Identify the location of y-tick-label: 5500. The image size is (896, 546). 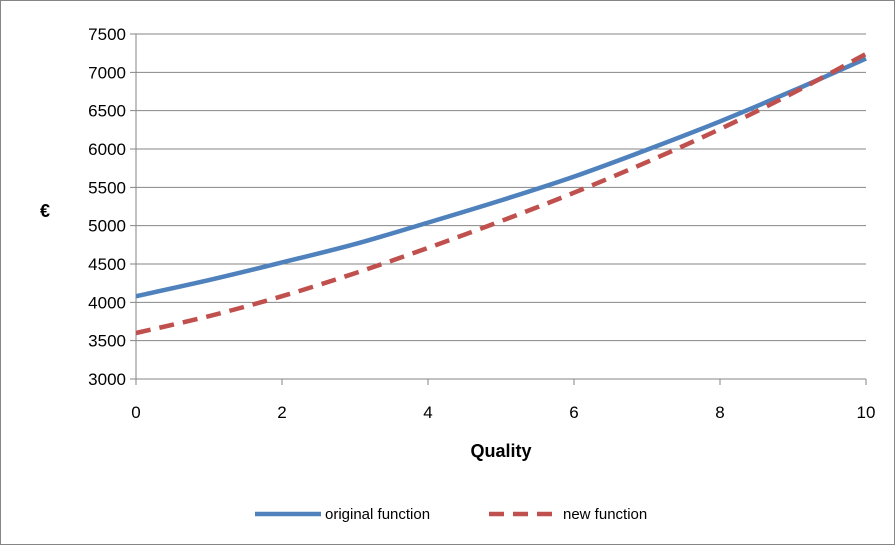
(107, 187).